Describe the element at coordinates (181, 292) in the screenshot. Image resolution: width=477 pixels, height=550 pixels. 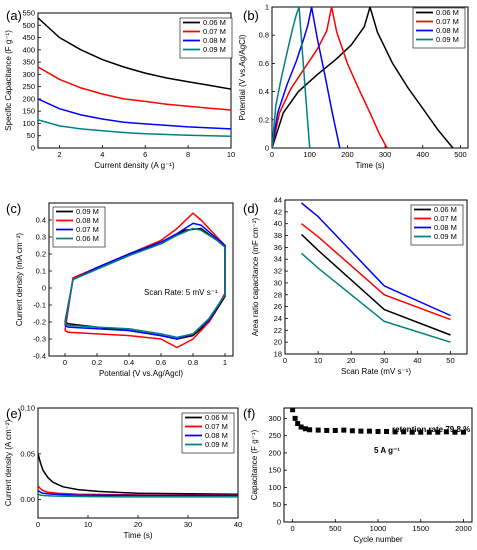
I see `scan-rate-annotation: Scan Rate: 5 mV s⁻¹` at that location.